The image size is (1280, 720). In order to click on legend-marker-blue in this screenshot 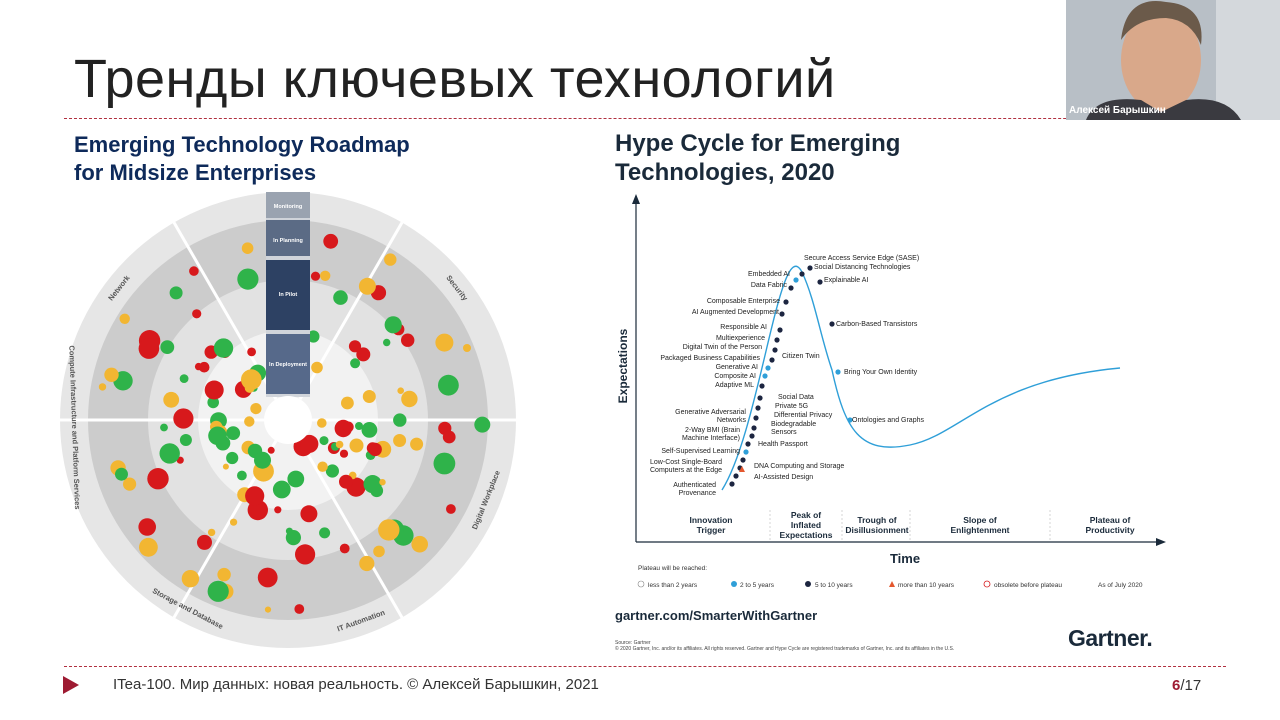, I will do `click(734, 584)`.